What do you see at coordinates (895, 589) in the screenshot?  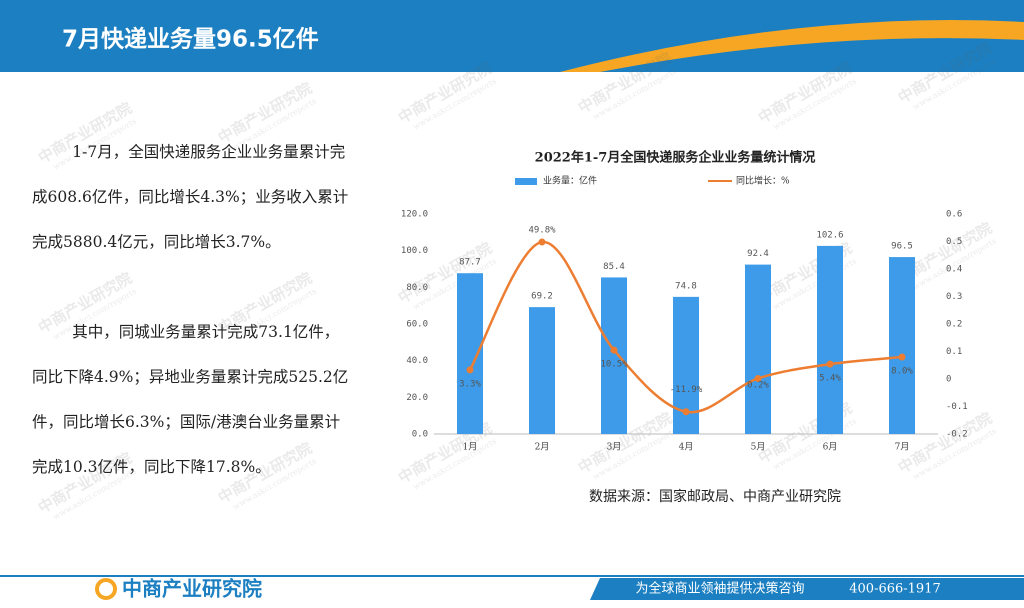 I see `footer-phone: 400-666-1917` at bounding box center [895, 589].